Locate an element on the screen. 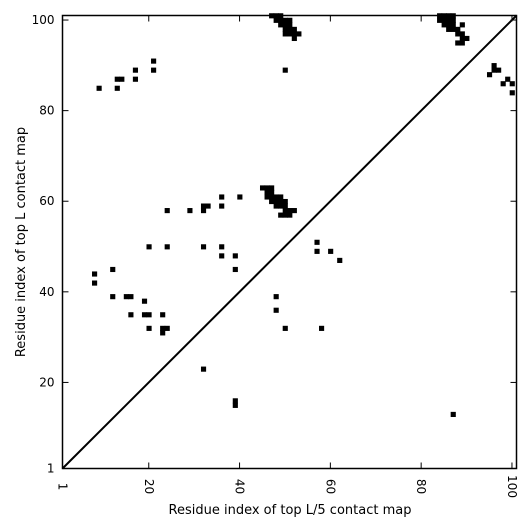 This screenshot has width=531, height=531. y-tick-label: 100 is located at coordinates (43, 20).